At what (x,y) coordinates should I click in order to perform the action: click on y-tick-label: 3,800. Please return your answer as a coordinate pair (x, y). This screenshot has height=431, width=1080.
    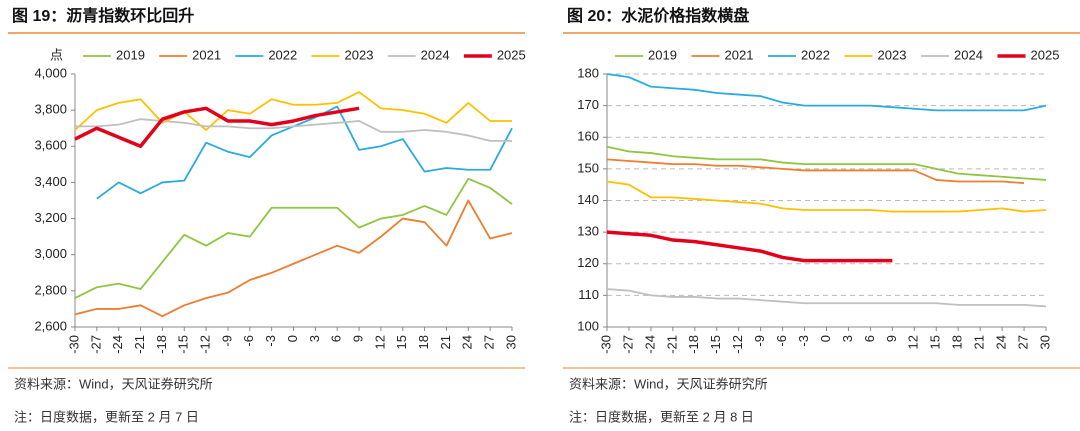
    Looking at the image, I should click on (50, 109).